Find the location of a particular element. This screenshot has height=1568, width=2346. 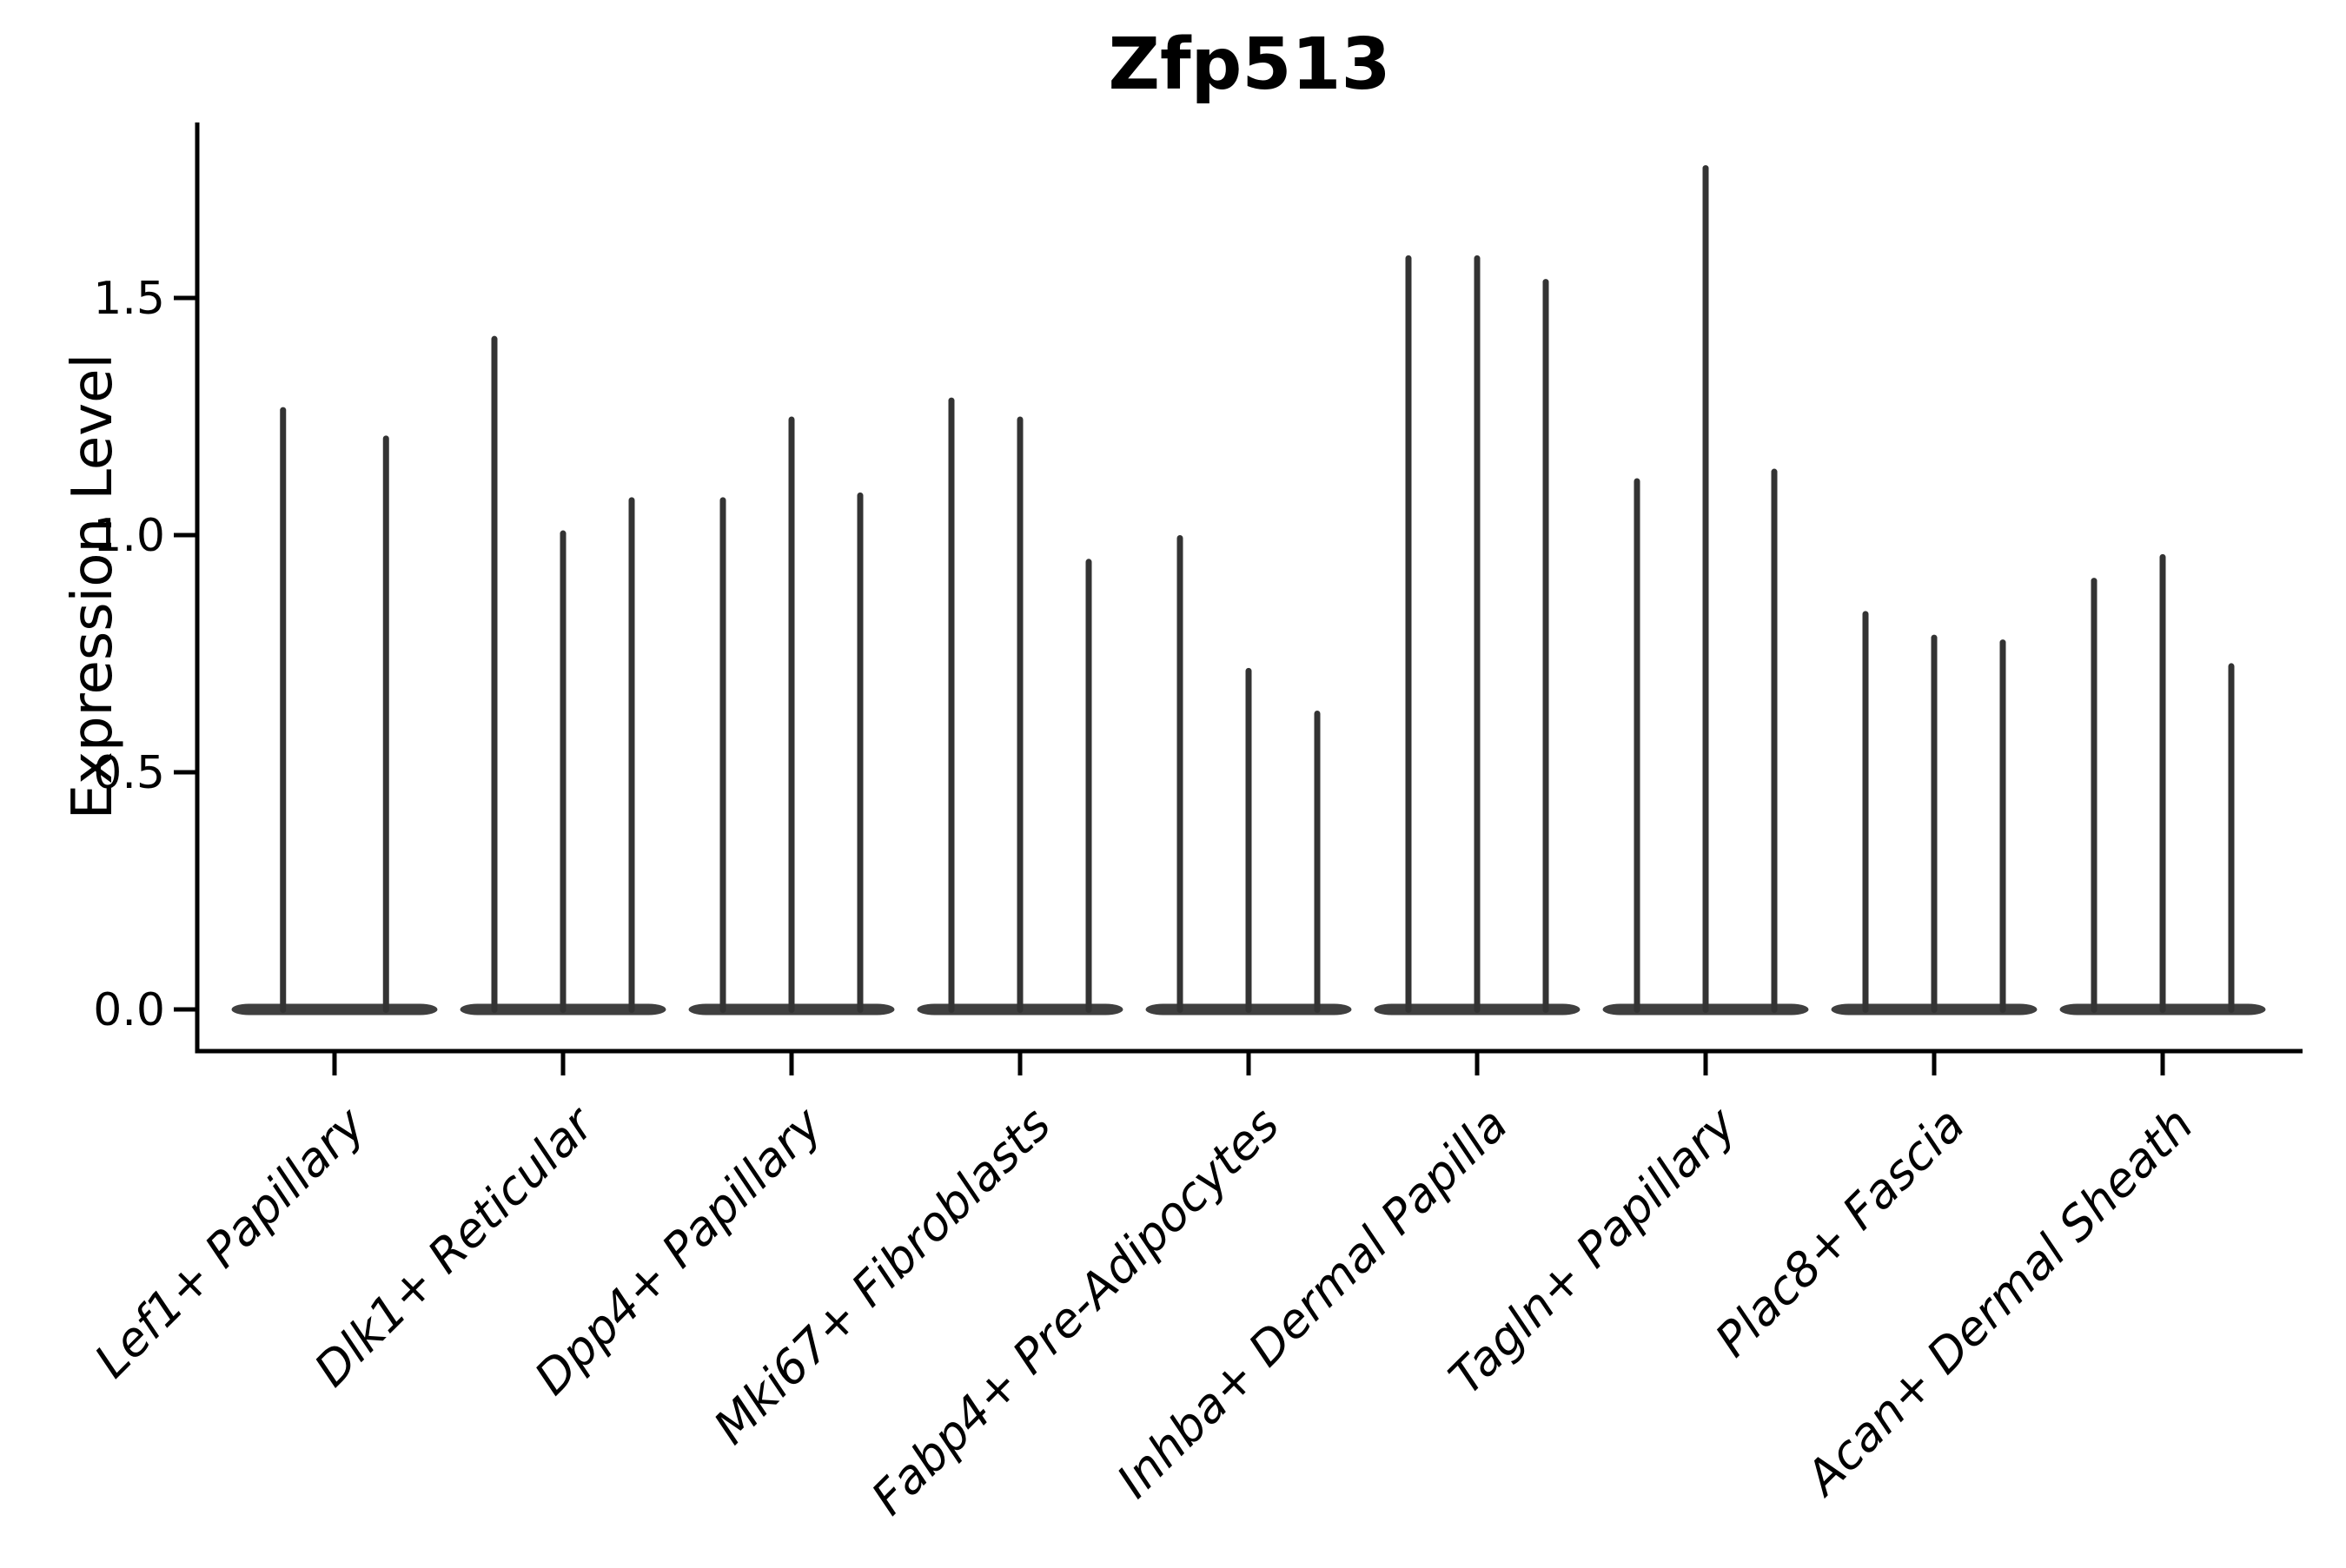

x-tick-label: Inhba+ Dermal Papilla is located at coordinates (1312, 1303).